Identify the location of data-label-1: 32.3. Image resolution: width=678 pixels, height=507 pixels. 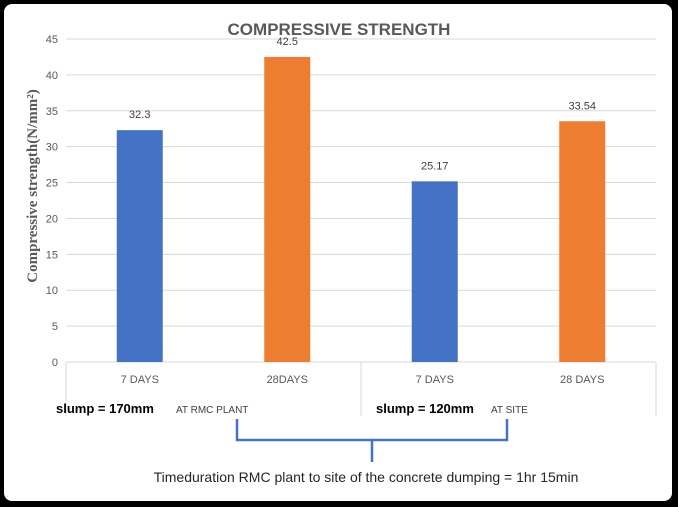
(139, 115).